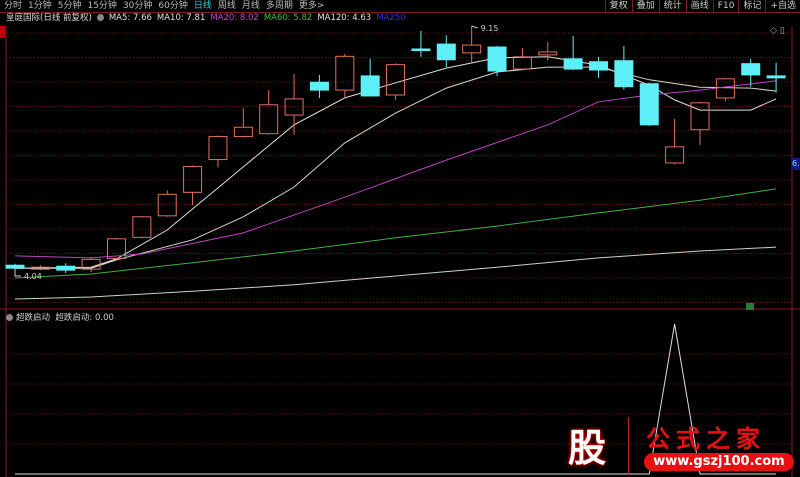 Image resolution: width=800 pixels, height=477 pixels. Describe the element at coordinates (17, 272) in the screenshot. I see `low-annotation-pointer` at that location.